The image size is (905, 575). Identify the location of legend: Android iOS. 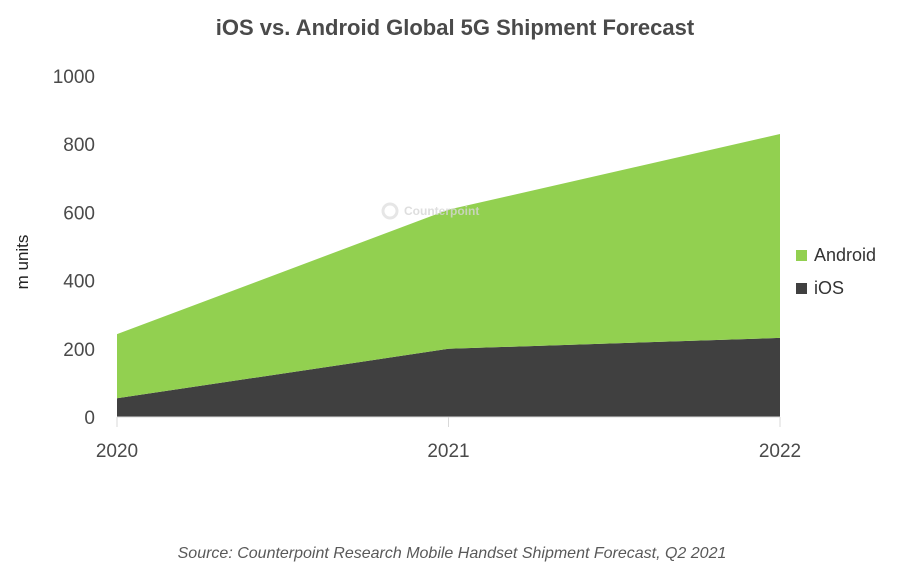
(836, 271).